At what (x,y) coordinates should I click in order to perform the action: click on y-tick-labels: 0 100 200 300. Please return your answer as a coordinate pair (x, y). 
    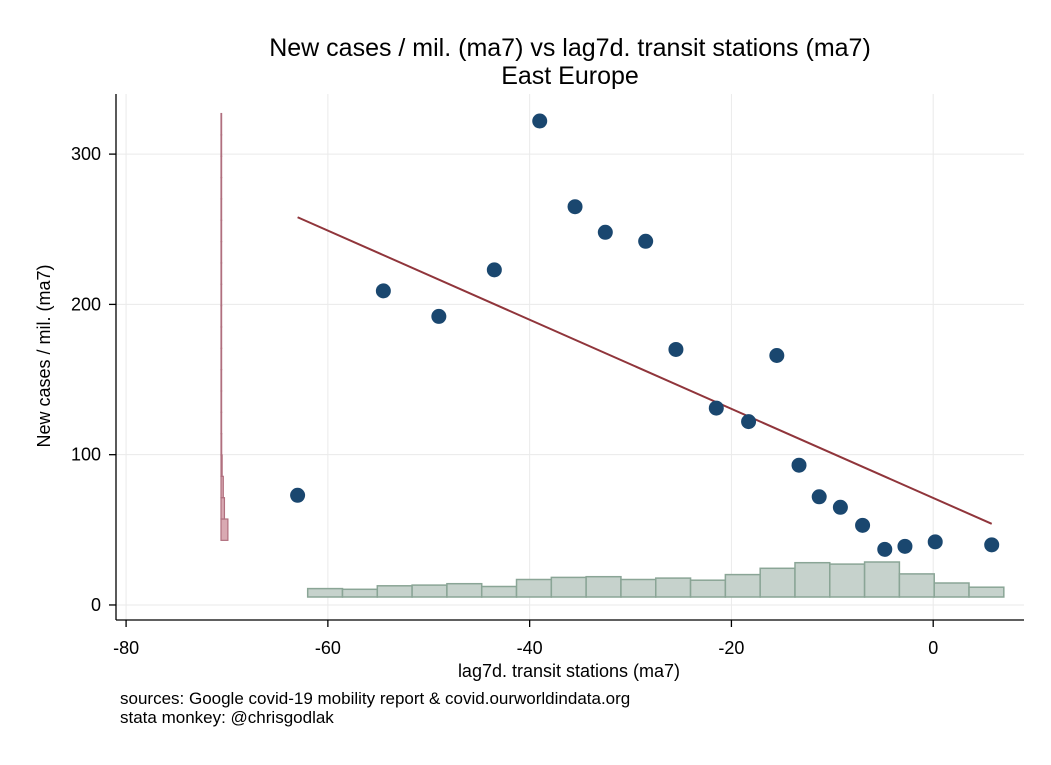
    Looking at the image, I should click on (86, 379).